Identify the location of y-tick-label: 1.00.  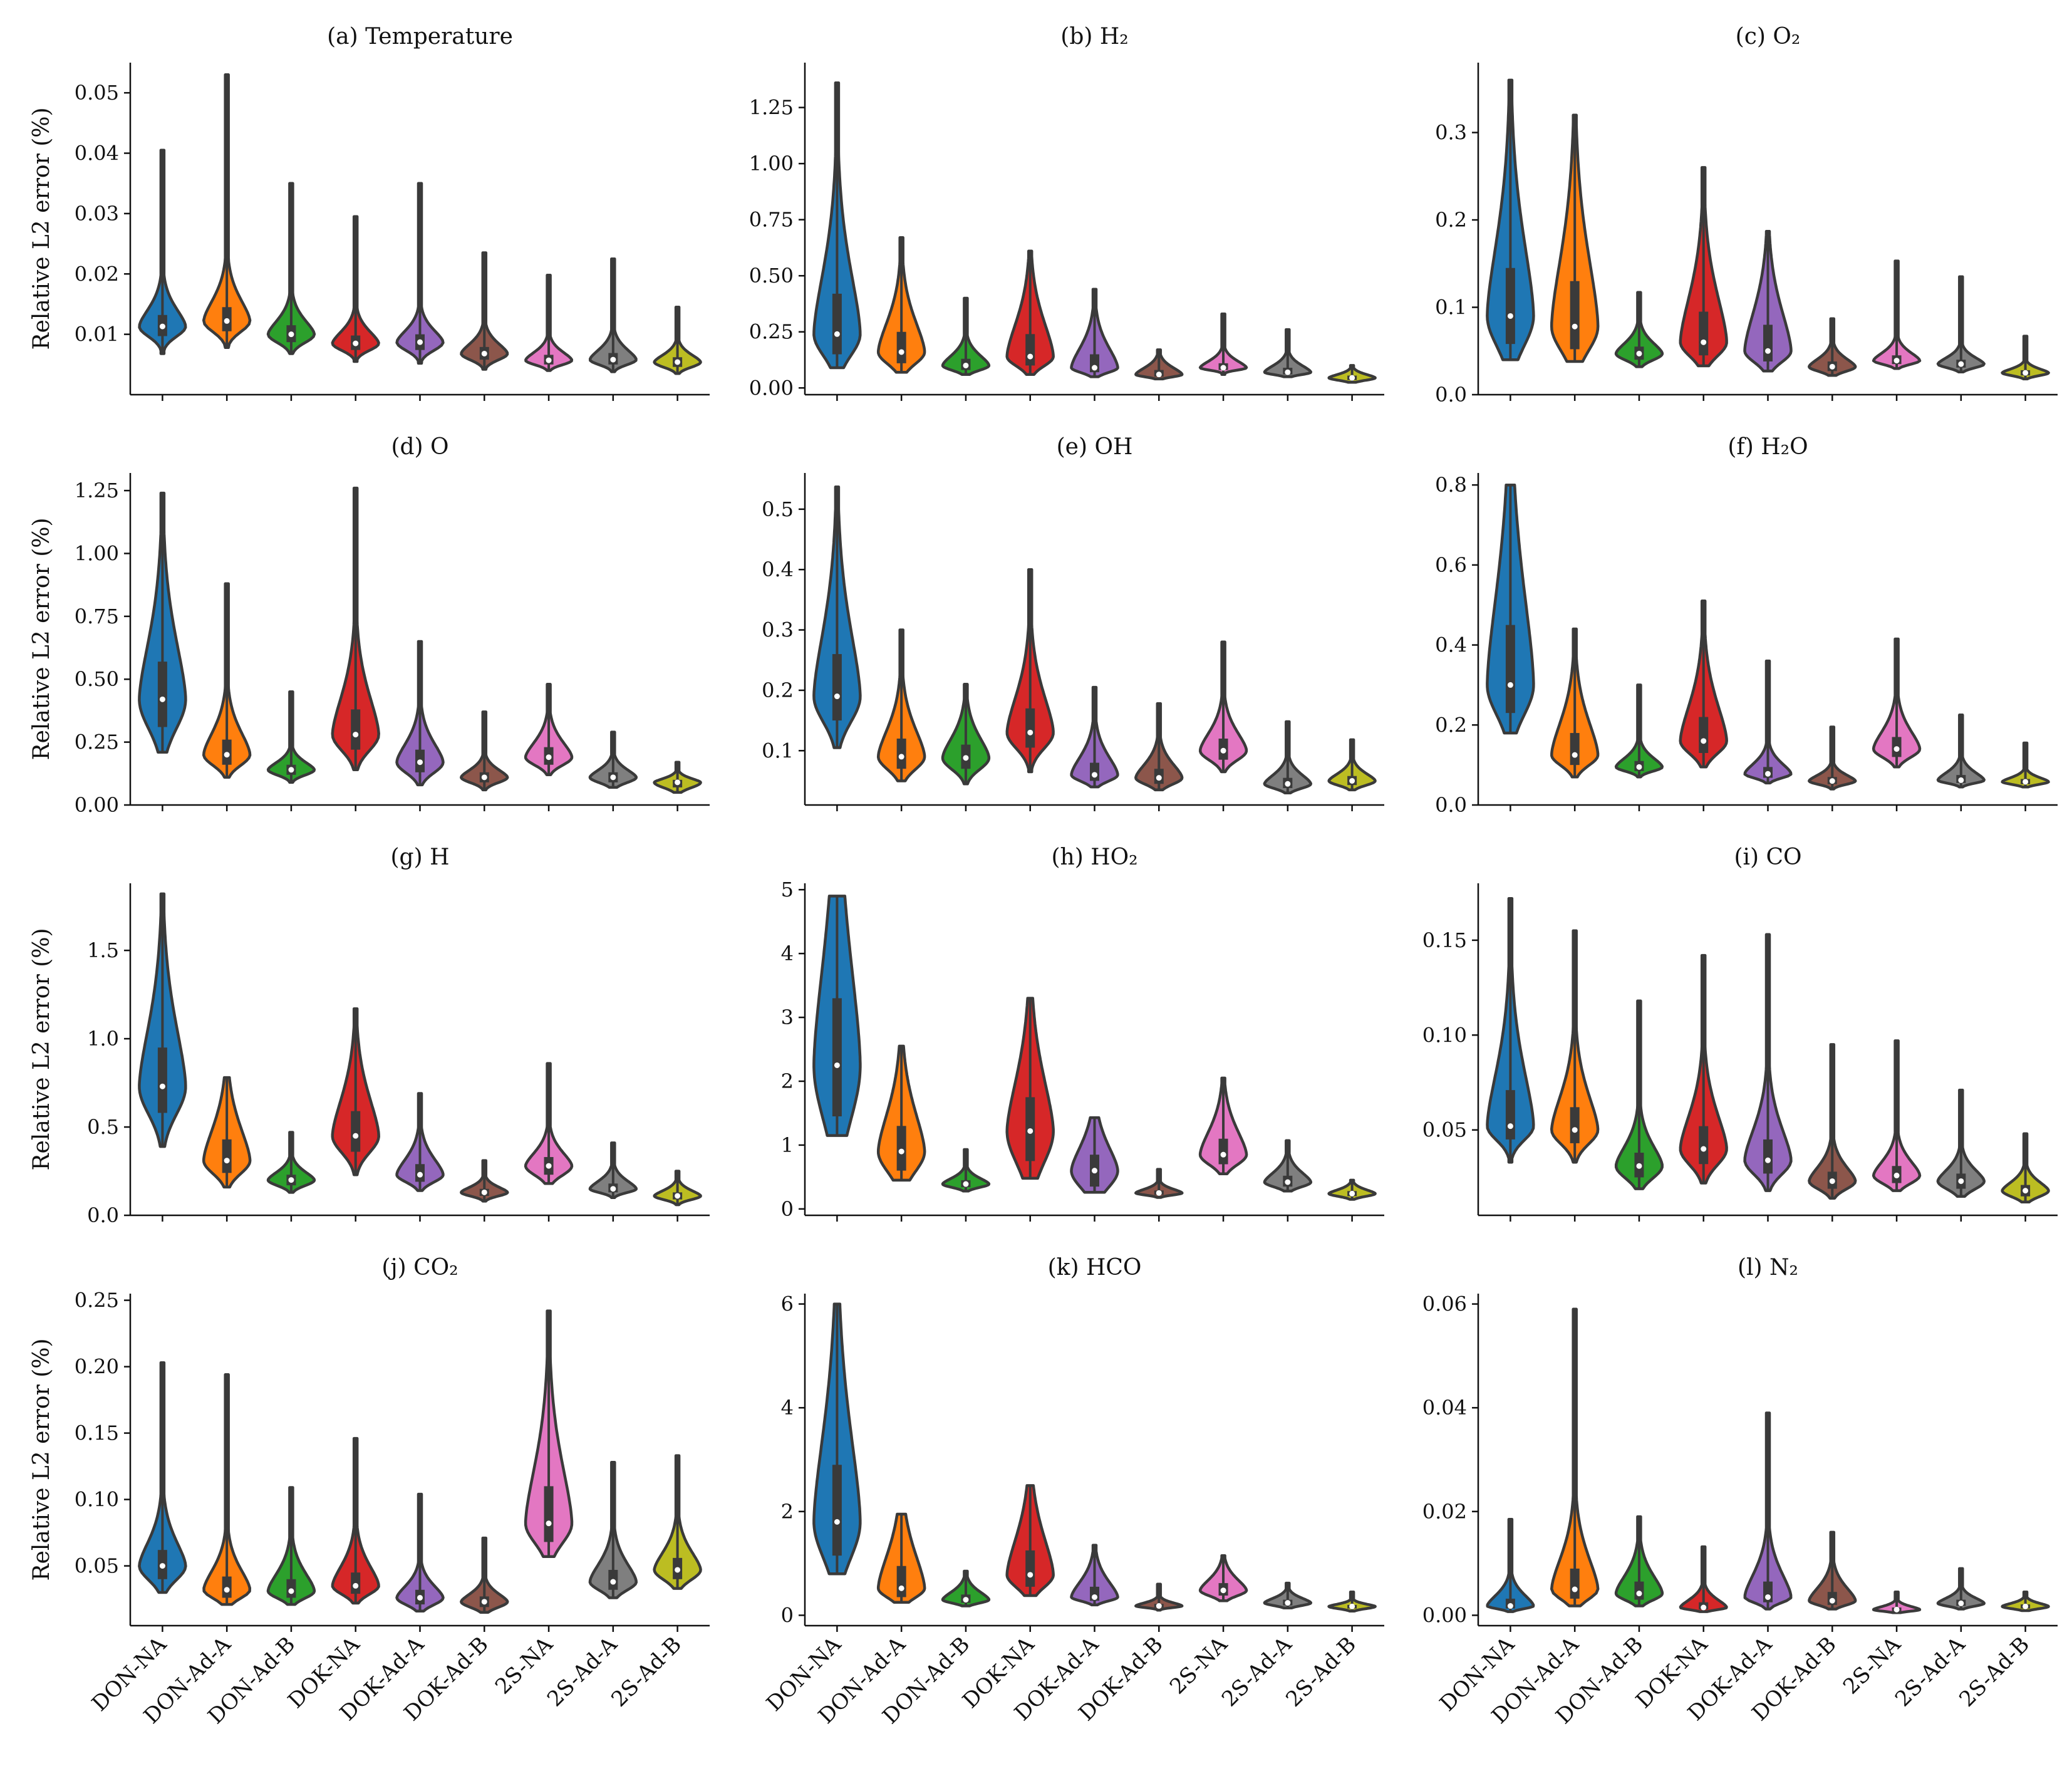
(771, 163).